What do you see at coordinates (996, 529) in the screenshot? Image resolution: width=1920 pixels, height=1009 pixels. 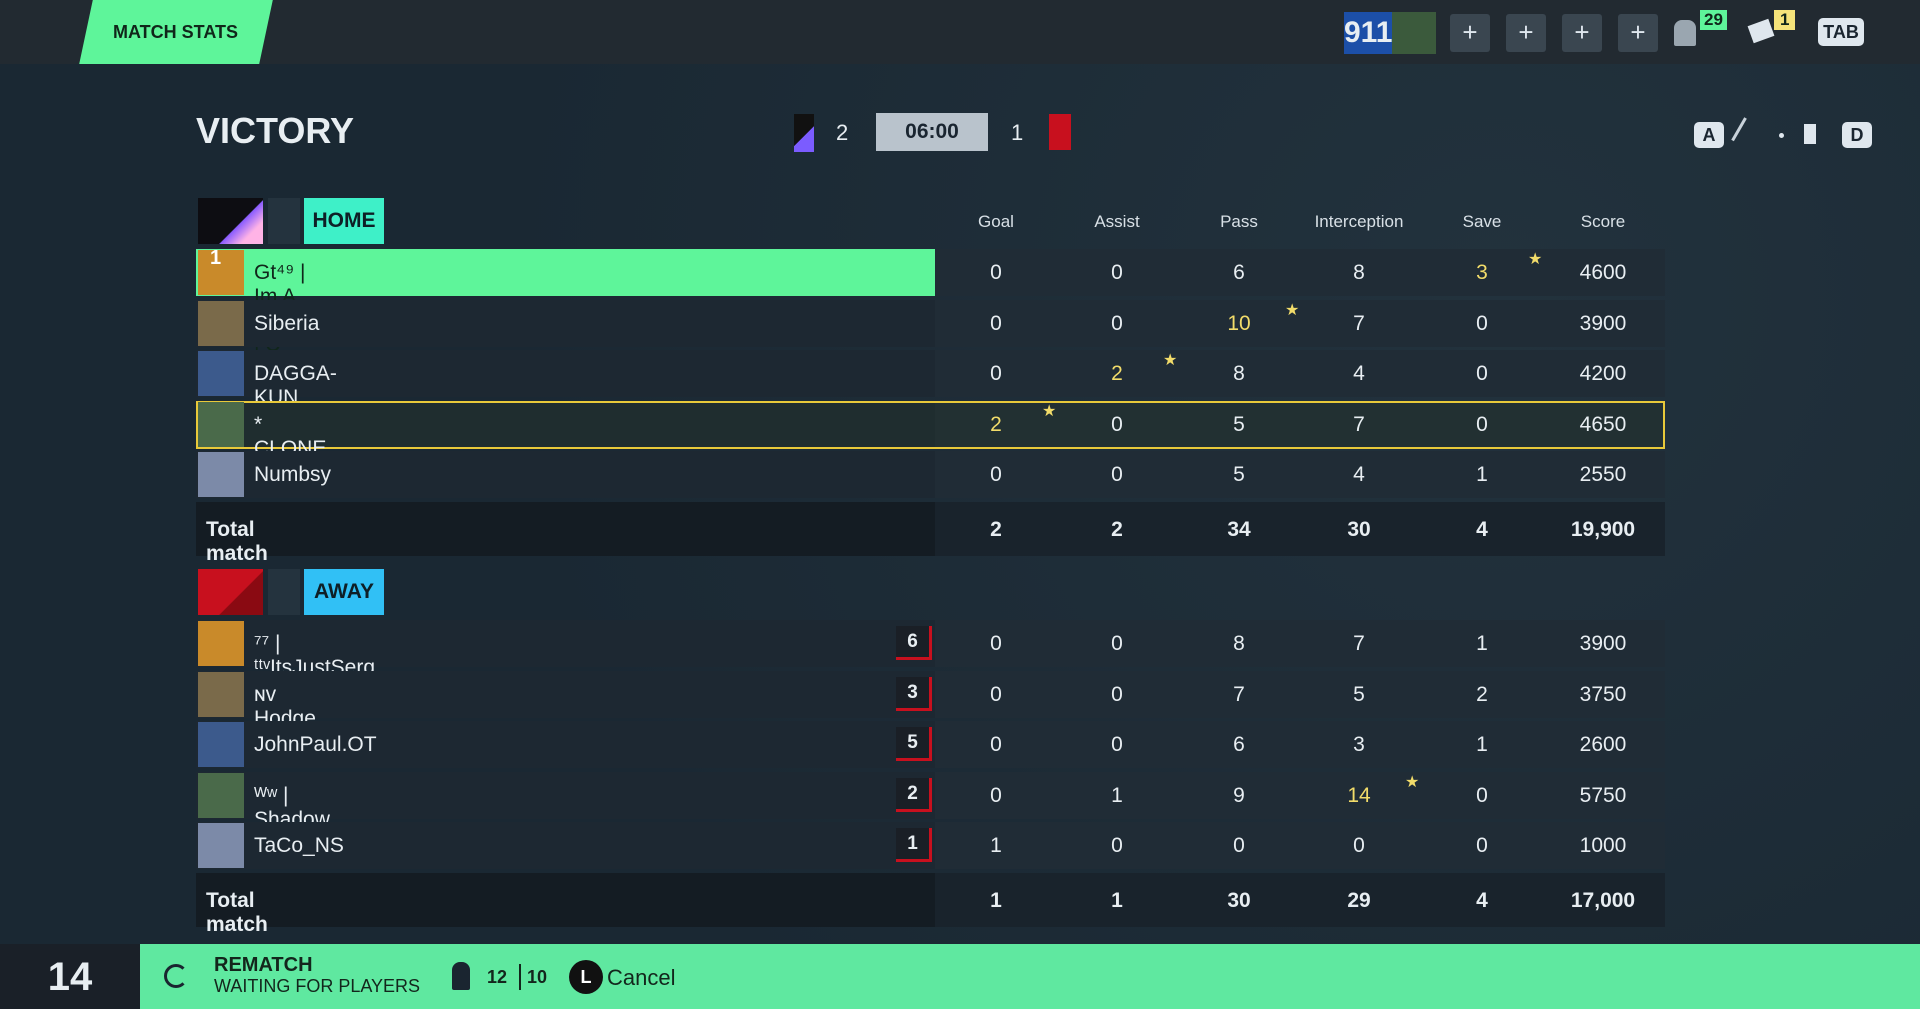 I see `total-value: 2` at bounding box center [996, 529].